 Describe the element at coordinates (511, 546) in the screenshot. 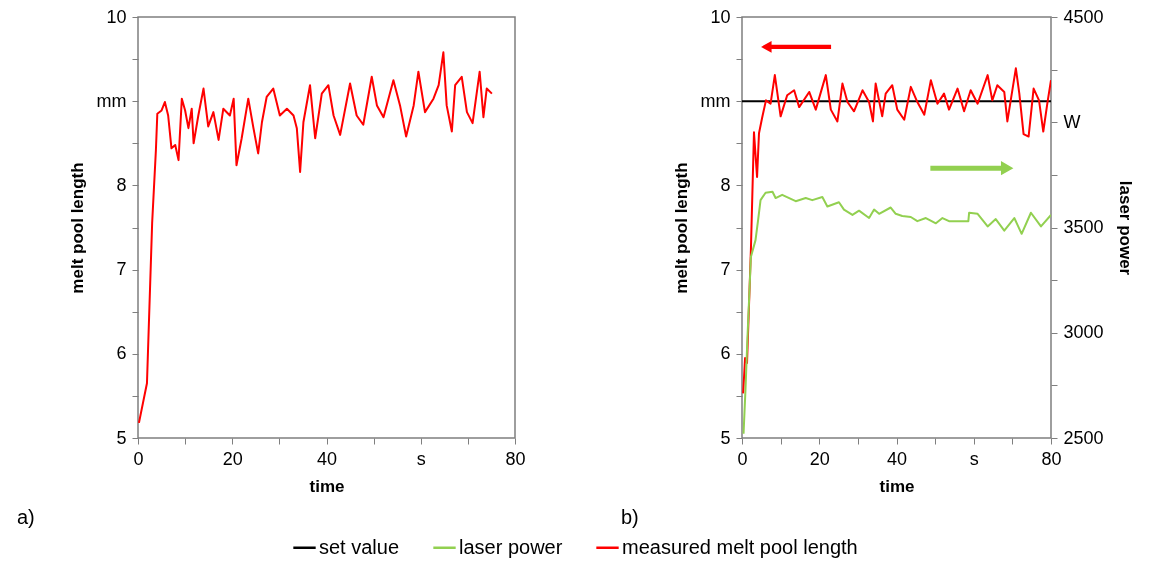

I see `legend-label: laser power` at that location.